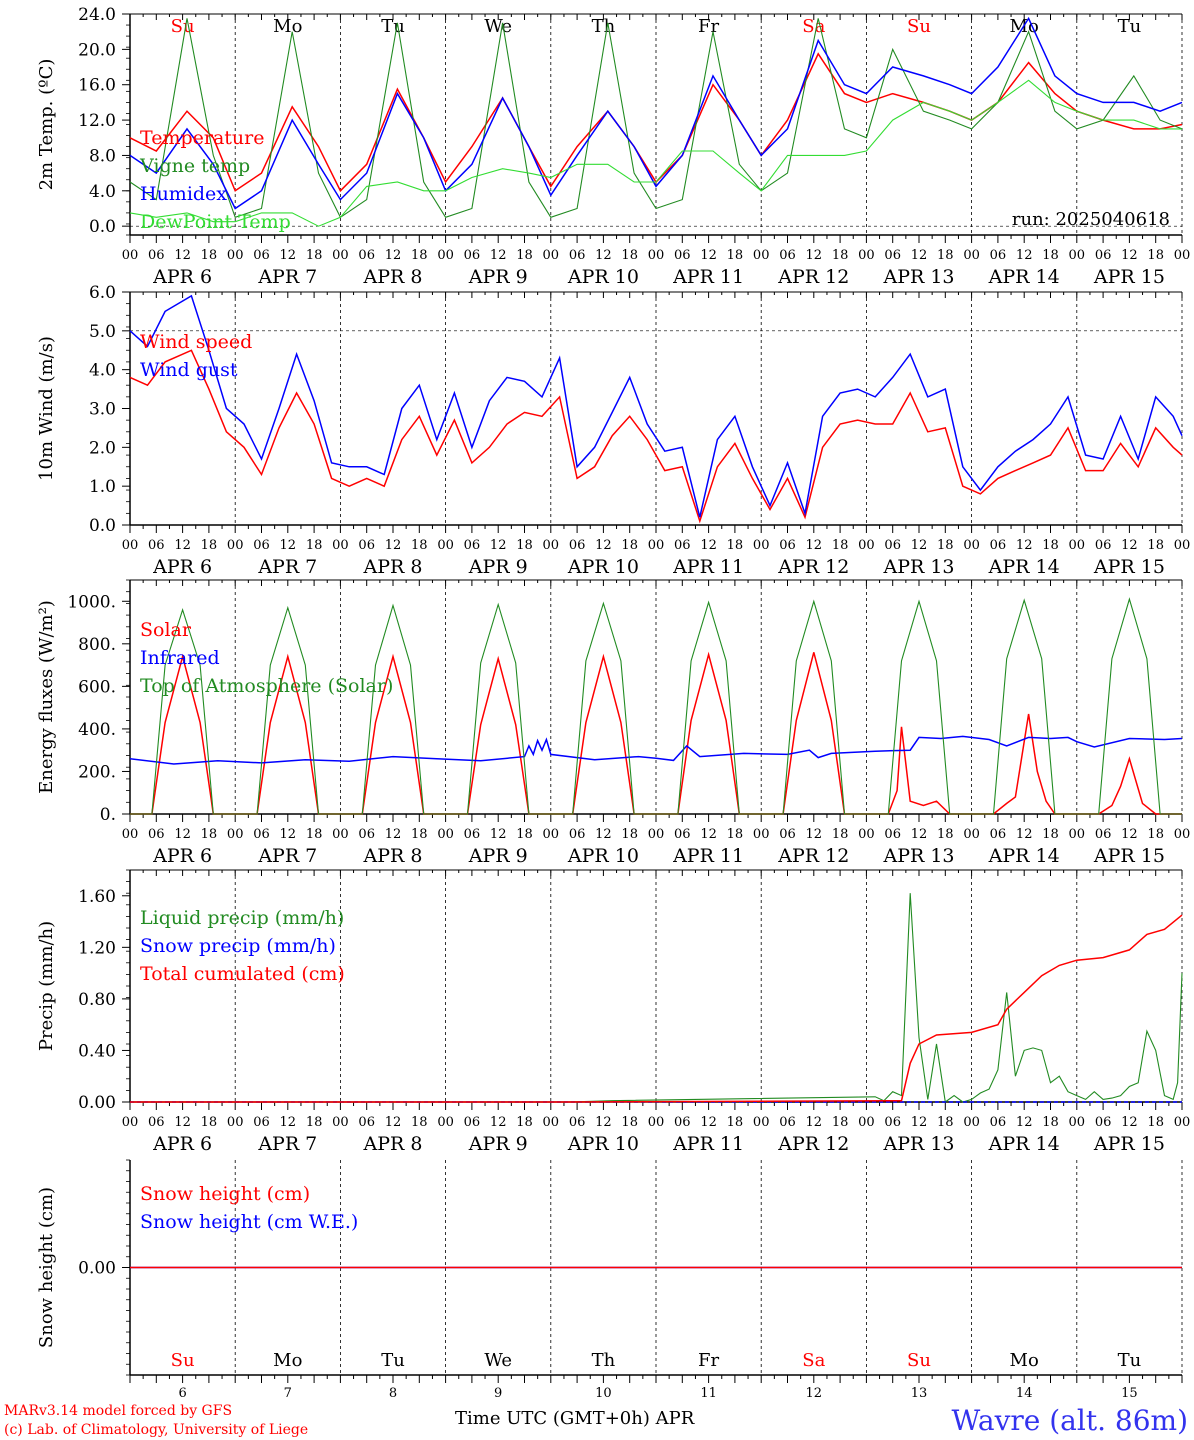 This screenshot has height=1440, width=1194. Describe the element at coordinates (97, 1000) in the screenshot. I see `y-tick-label: 0.80` at that location.